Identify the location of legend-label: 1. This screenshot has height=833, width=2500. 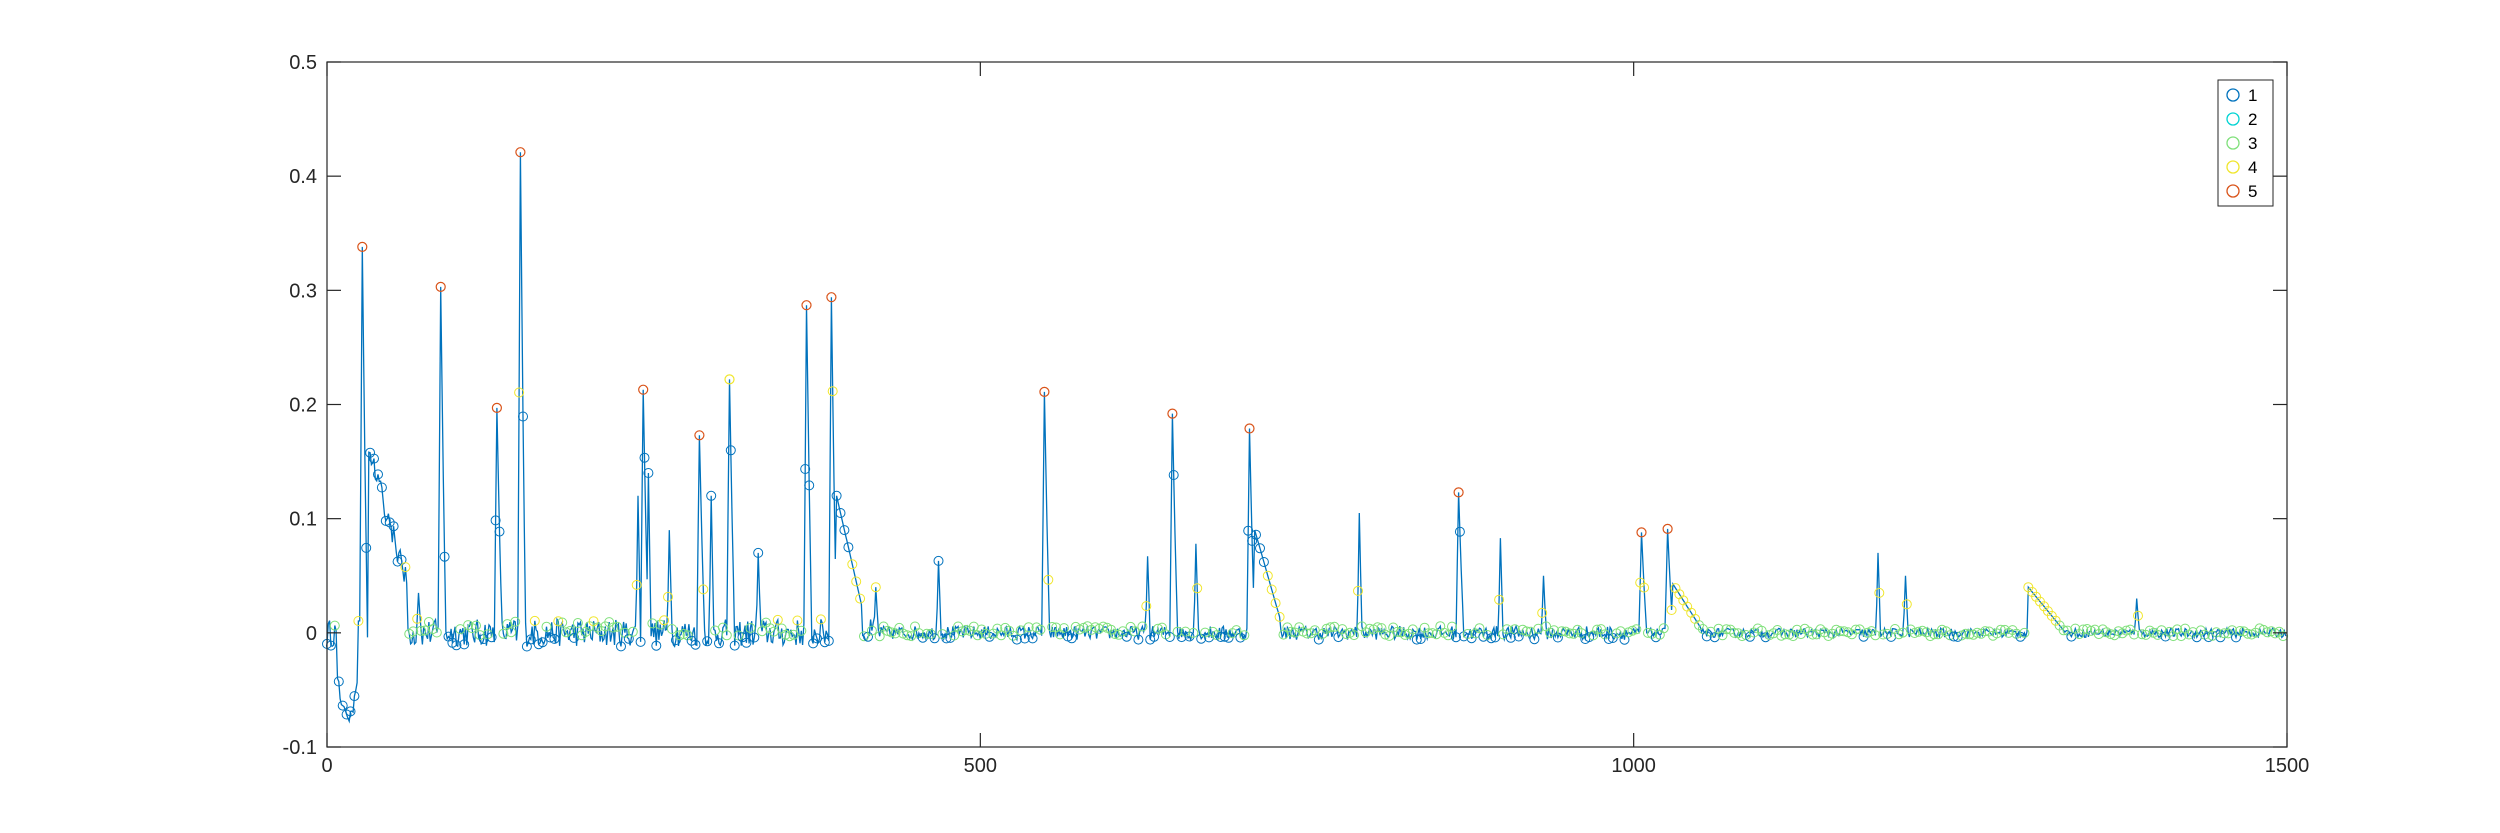
(2252, 95).